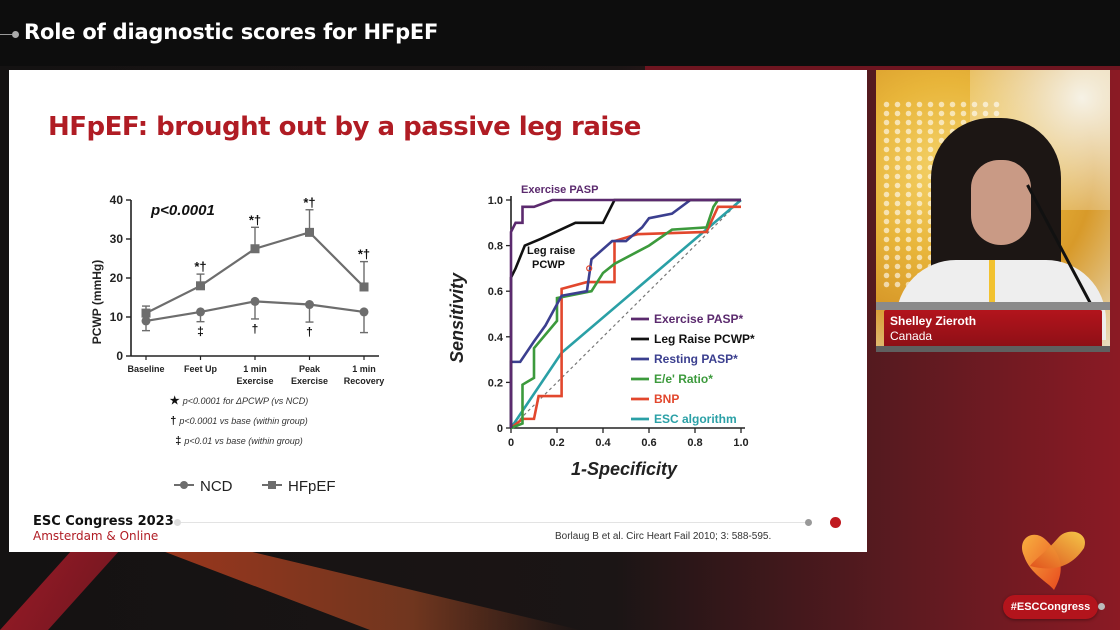  What do you see at coordinates (182, 210) in the screenshot?
I see `p-value-annotation: p<0.0001` at bounding box center [182, 210].